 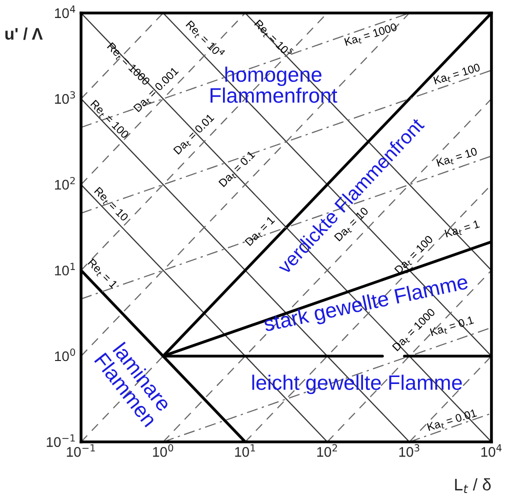 I want to click on annotation: Re$_{t}$ = 100, so click(x=109, y=120).